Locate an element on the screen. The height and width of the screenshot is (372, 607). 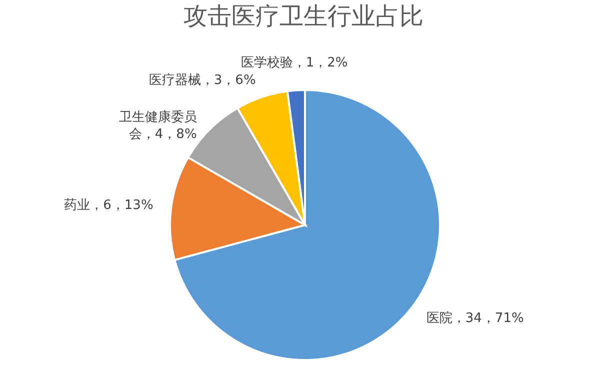
slice-label: 药业，6，13% is located at coordinates (109, 206).